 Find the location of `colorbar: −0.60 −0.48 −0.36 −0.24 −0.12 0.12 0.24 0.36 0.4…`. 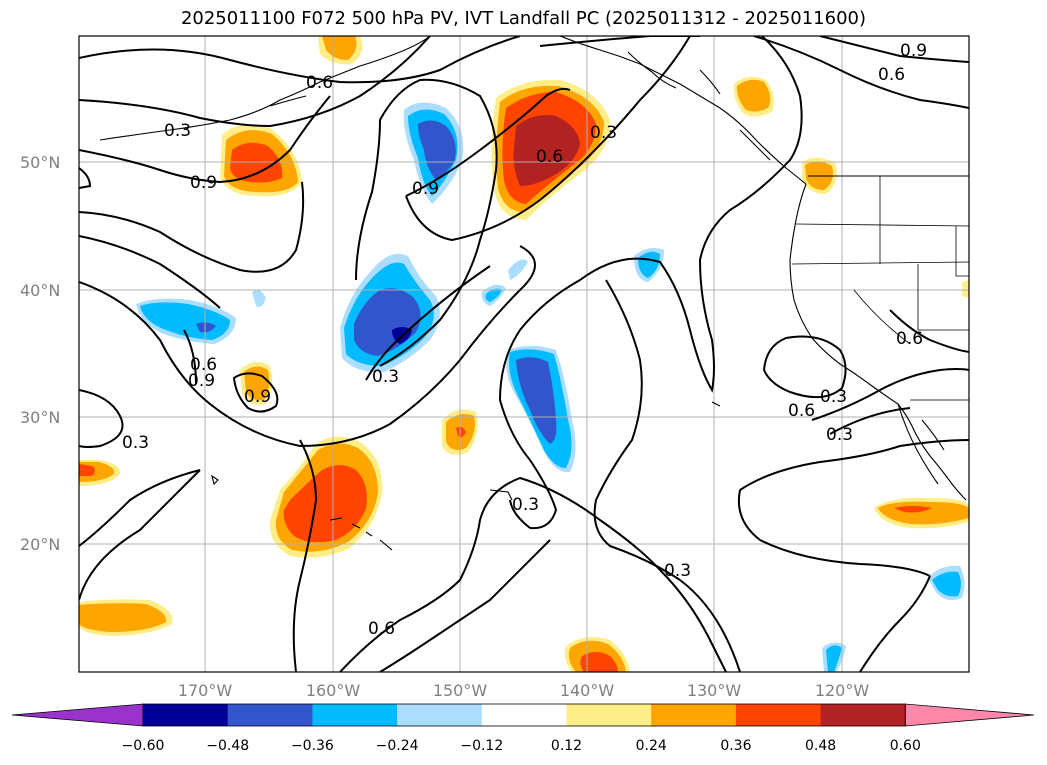

colorbar: −0.60 −0.48 −0.36 −0.24 −0.12 0.12 0.24 0.36 0.4… is located at coordinates (523, 728).